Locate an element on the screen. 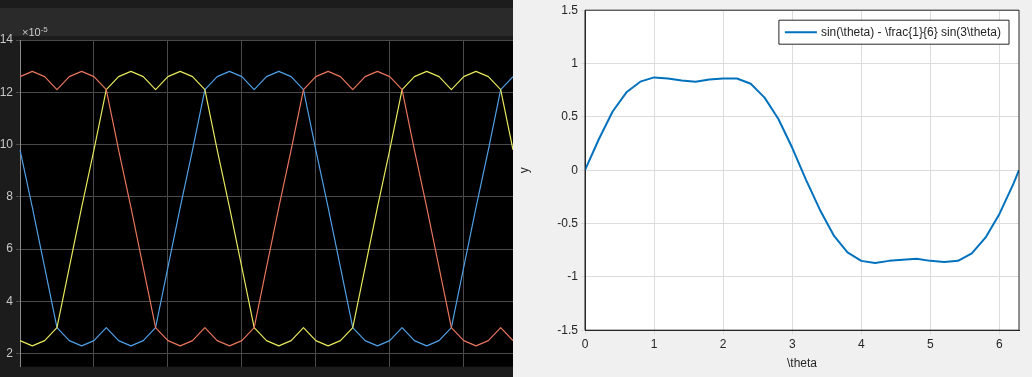 The height and width of the screenshot is (377, 1032). y-tick-label: 0 is located at coordinates (575, 169).